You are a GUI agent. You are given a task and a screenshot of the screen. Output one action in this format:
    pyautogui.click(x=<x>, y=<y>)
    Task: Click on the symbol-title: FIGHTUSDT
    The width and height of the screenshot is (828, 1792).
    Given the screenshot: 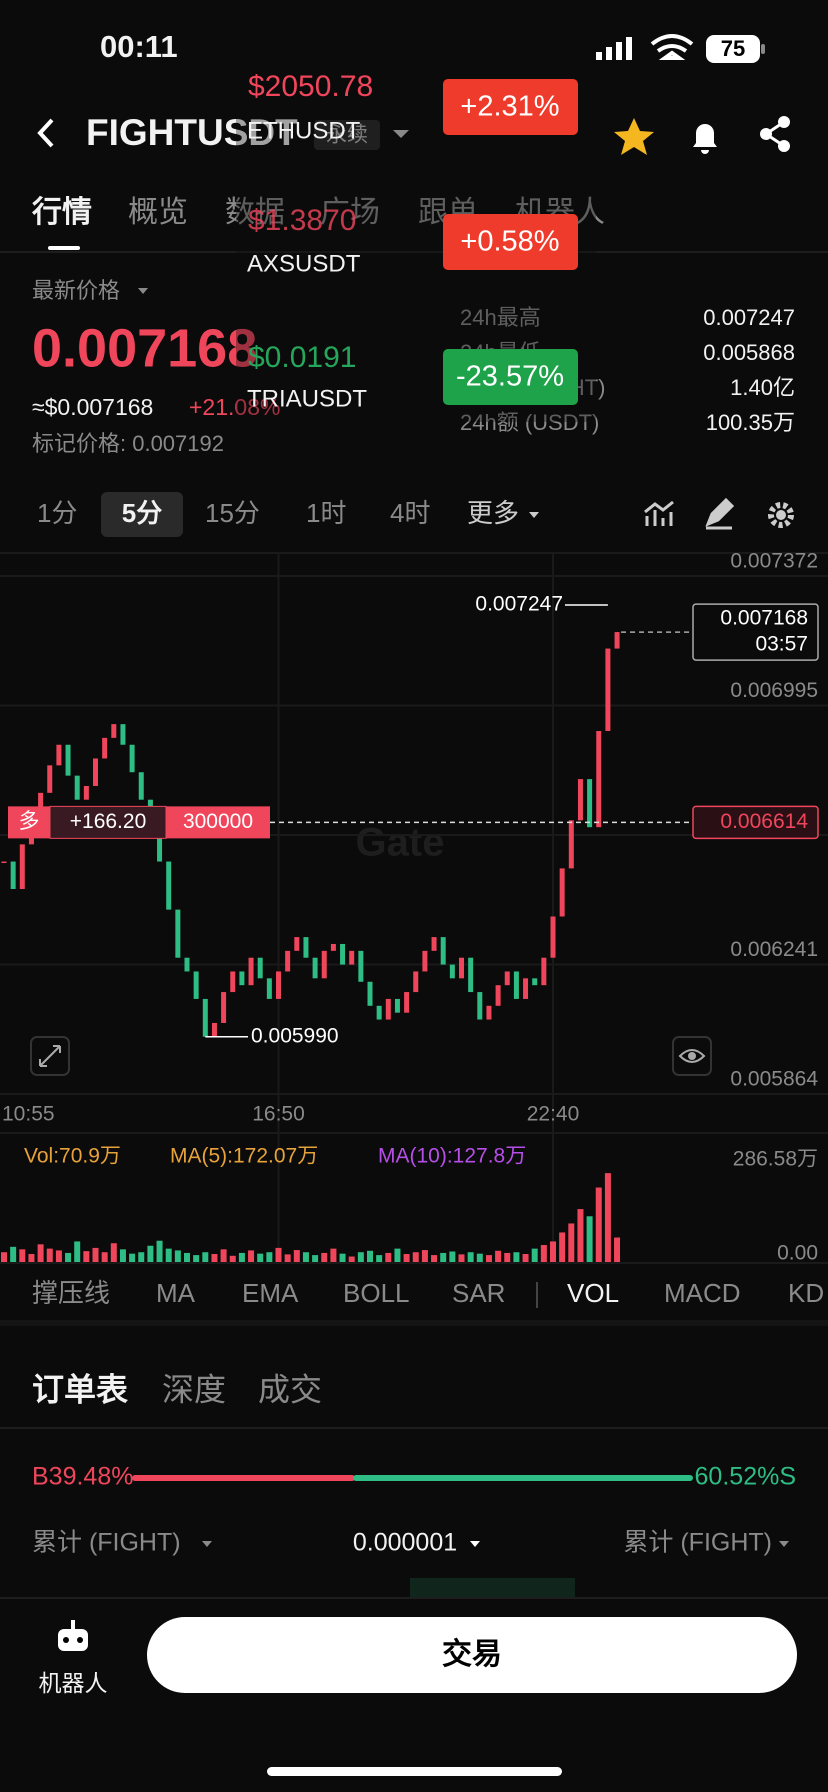 What is the action you would take?
    pyautogui.click(x=192, y=132)
    